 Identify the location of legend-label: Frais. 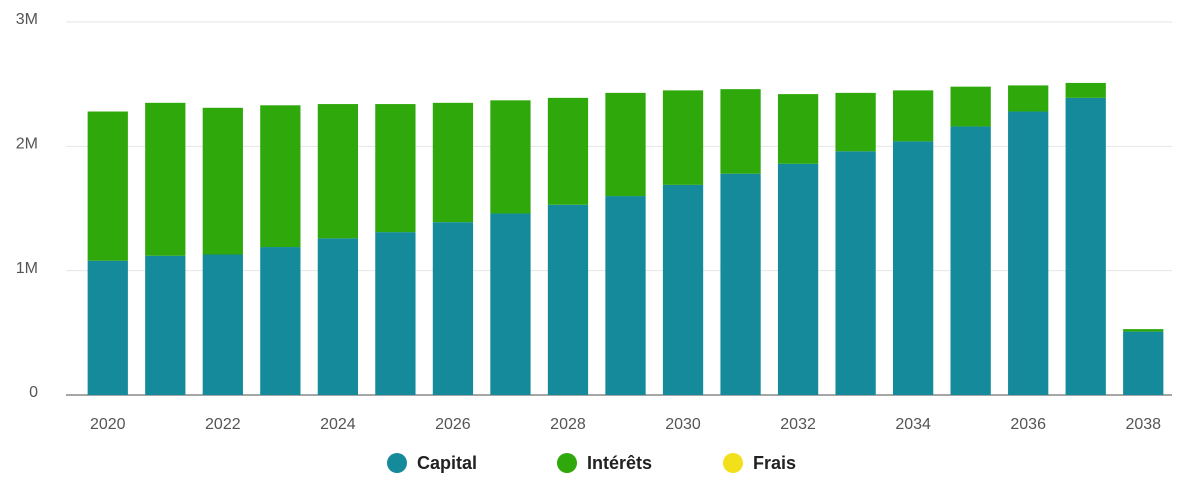
(774, 463).